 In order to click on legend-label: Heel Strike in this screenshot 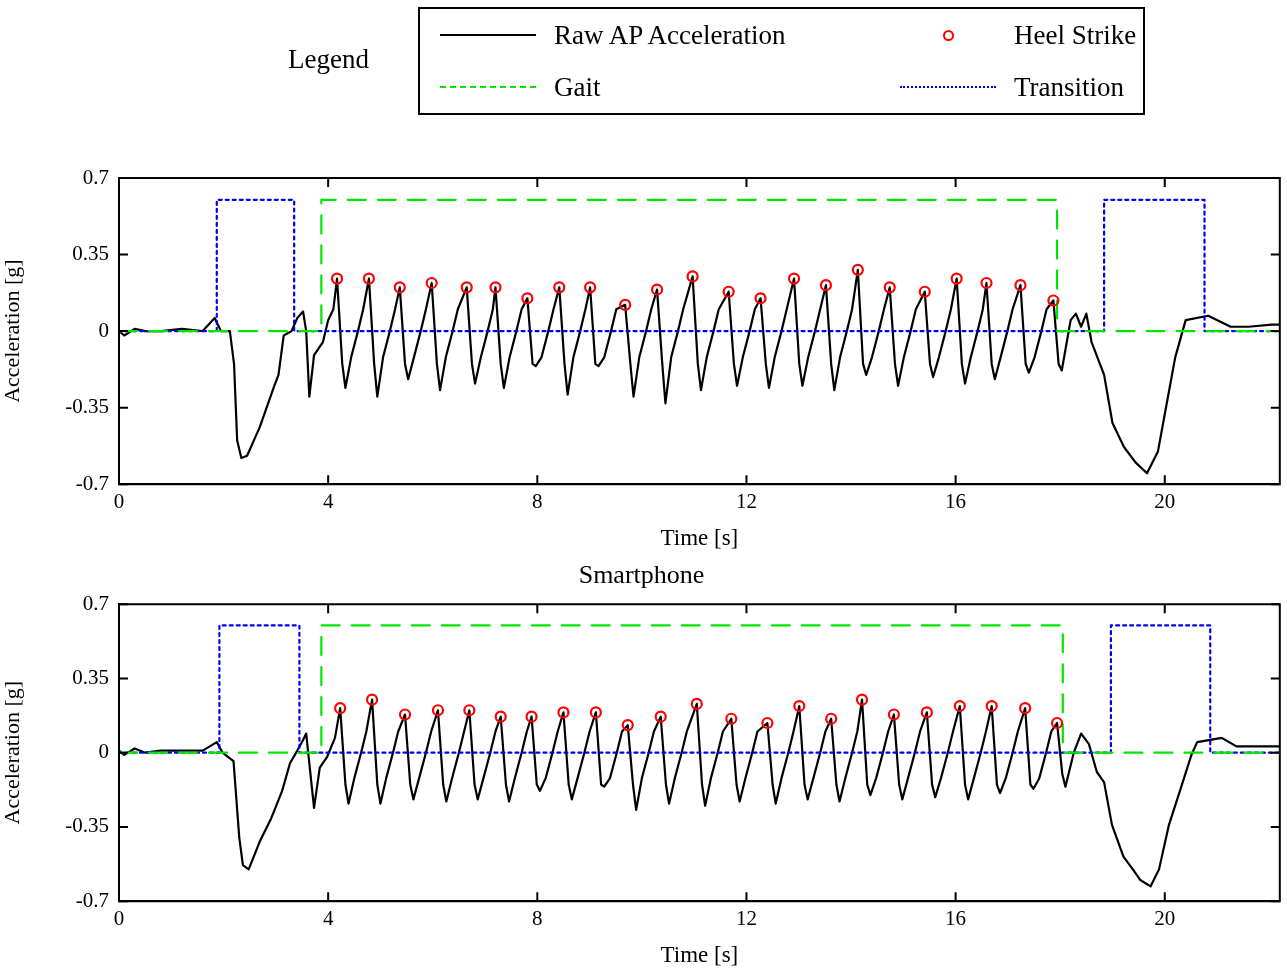, I will do `click(1075, 35)`.